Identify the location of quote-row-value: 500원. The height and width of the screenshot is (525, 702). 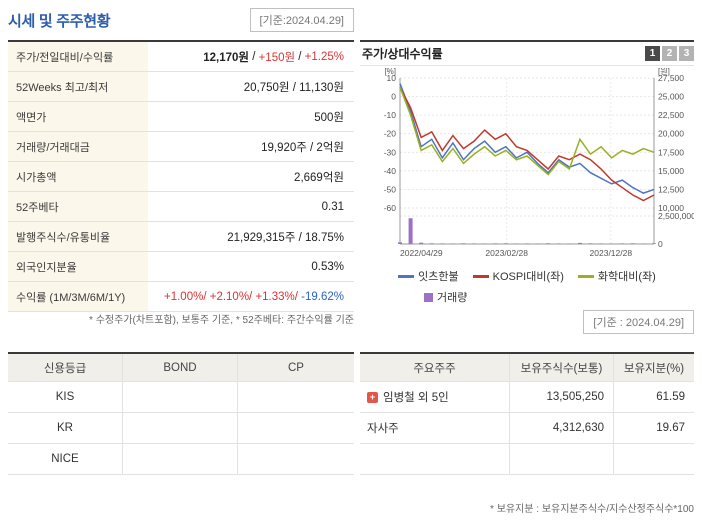
(251, 116).